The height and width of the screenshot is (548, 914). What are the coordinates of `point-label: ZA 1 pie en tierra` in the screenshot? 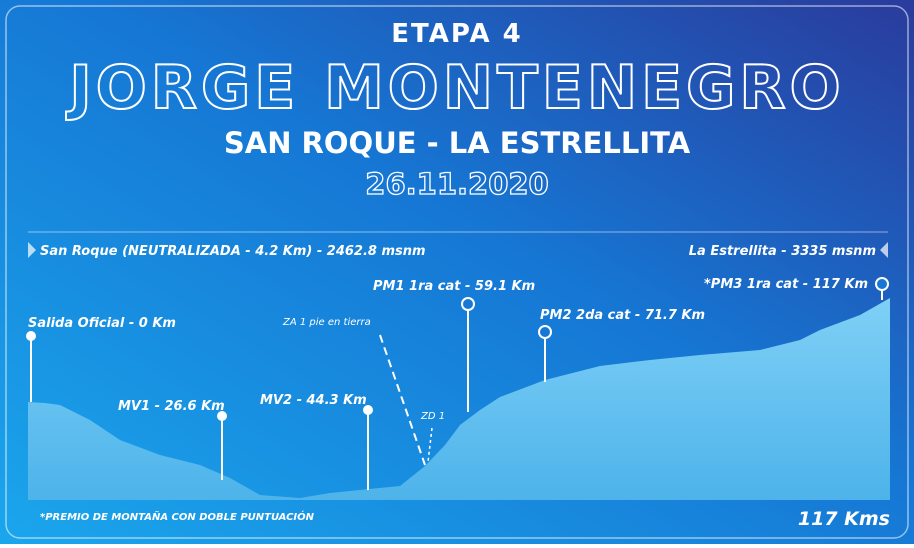 It's located at (326, 322).